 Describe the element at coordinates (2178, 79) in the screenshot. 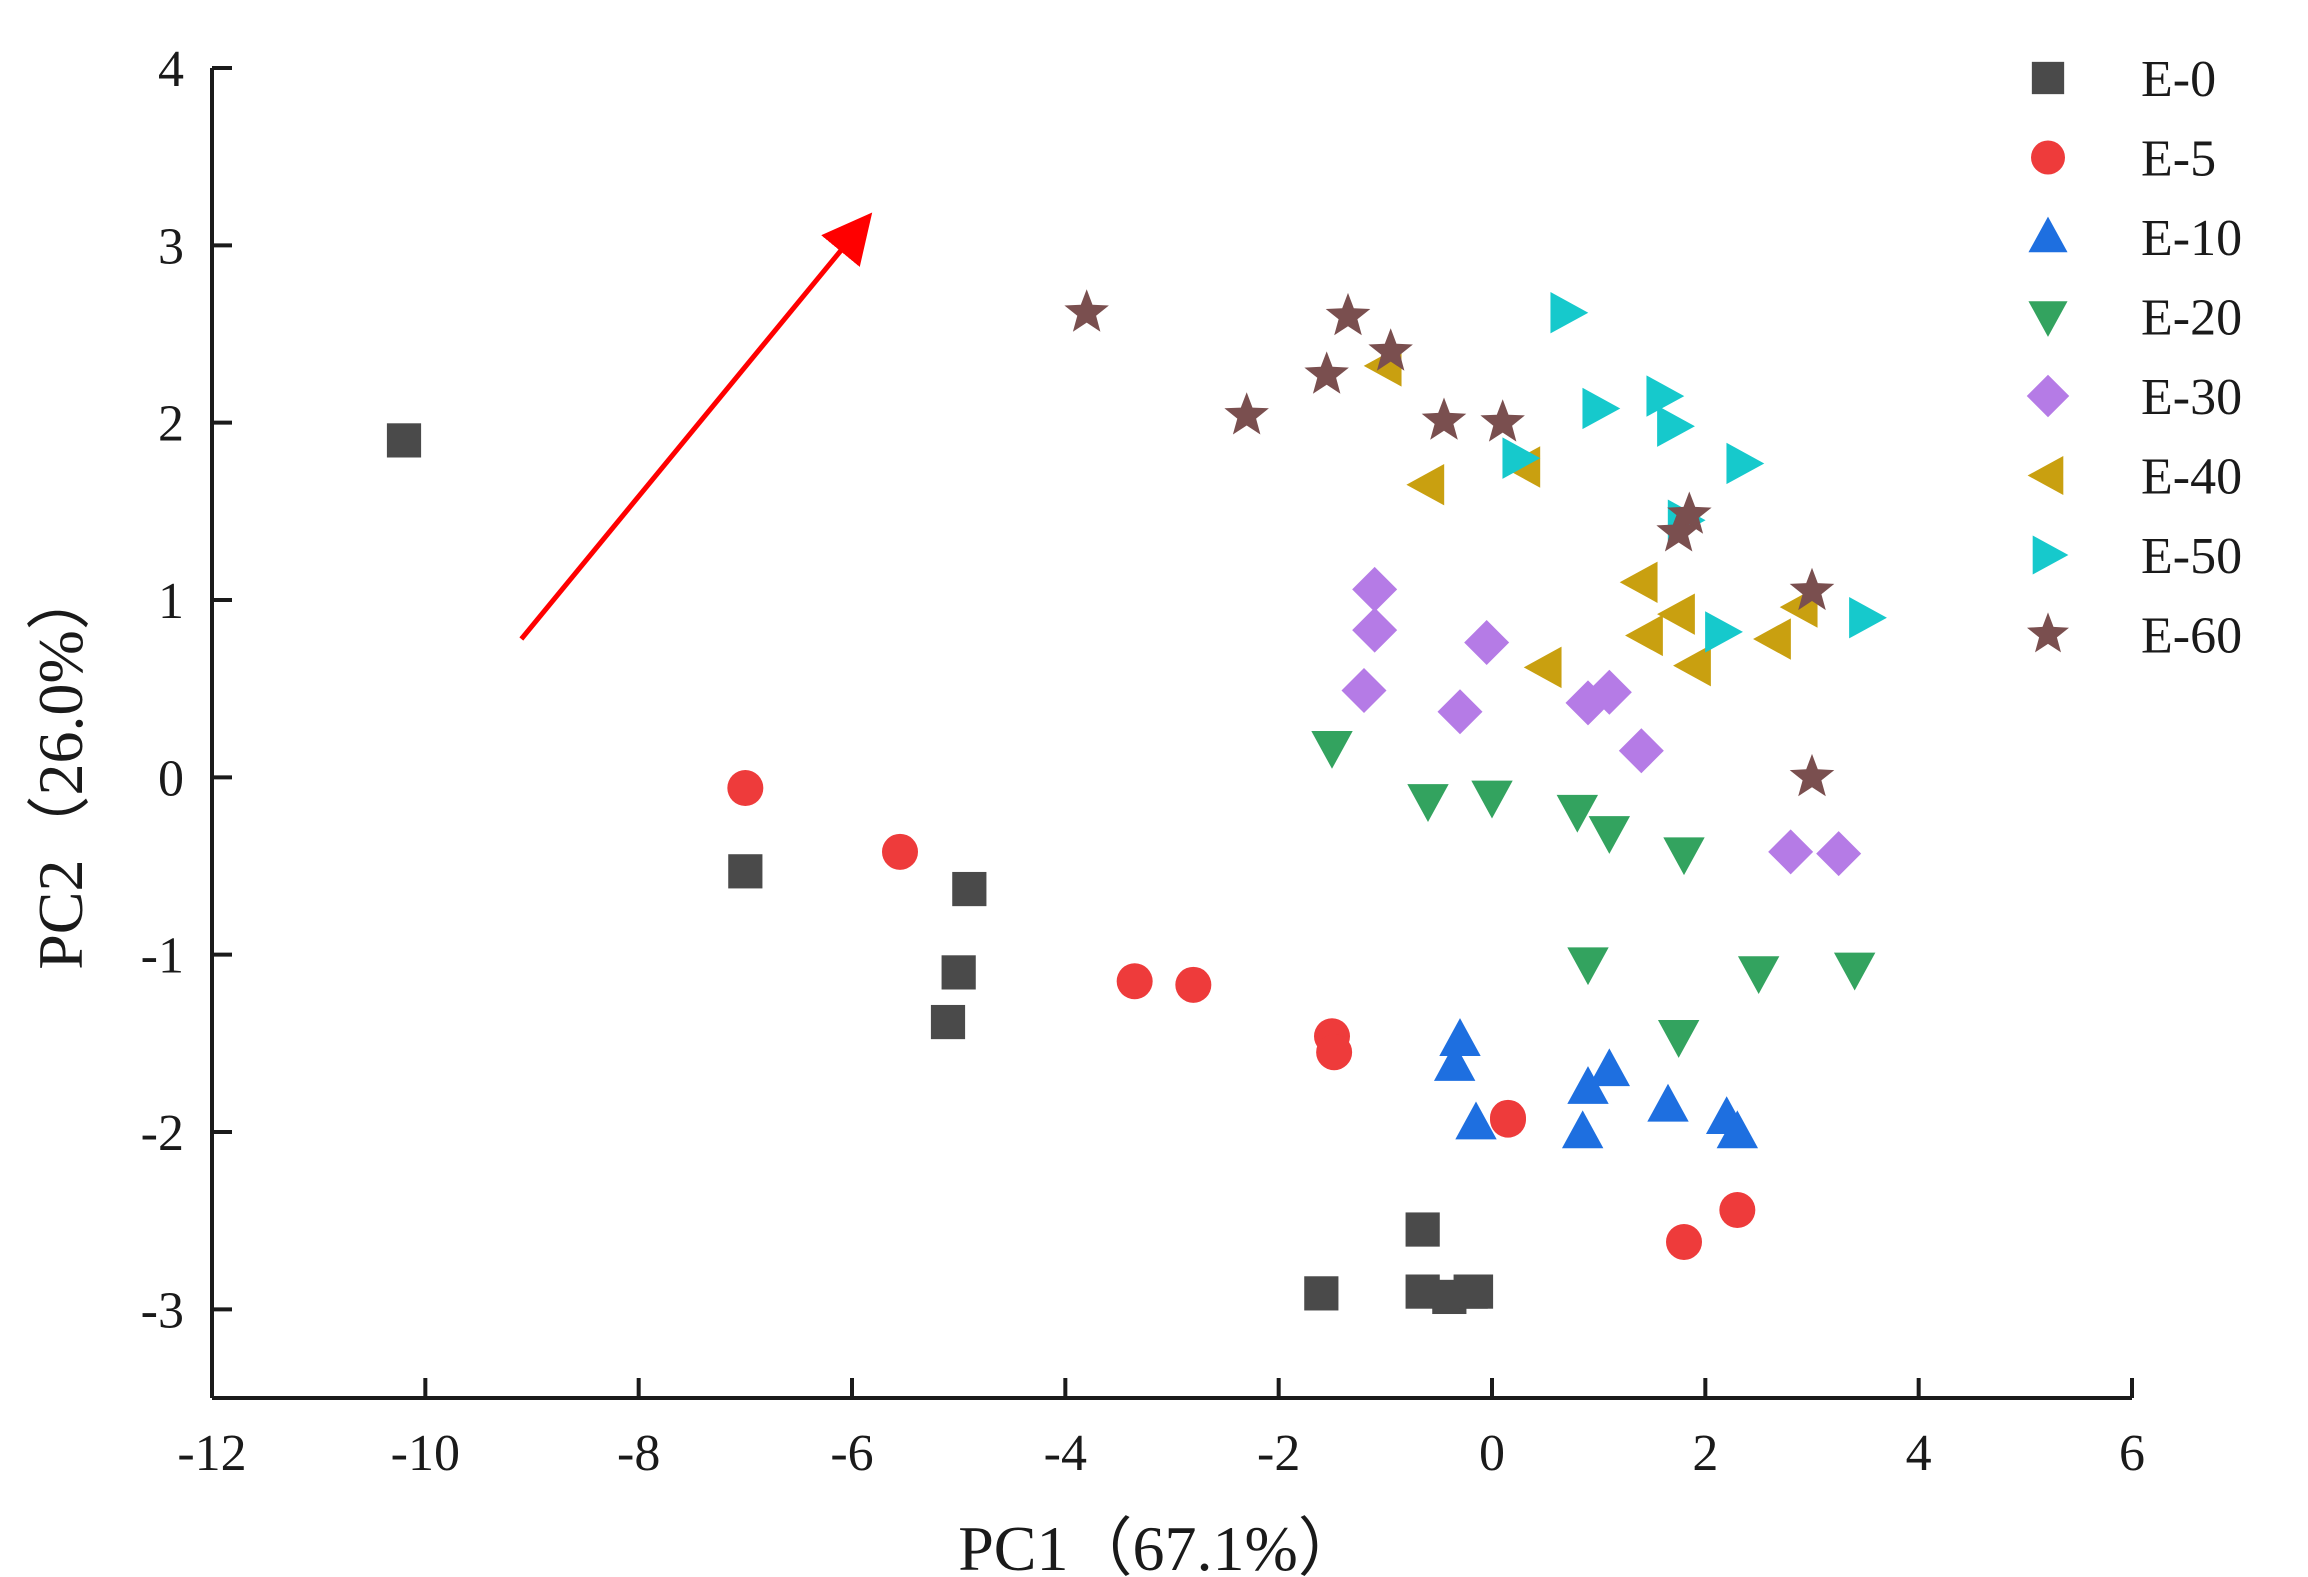

I see `legend-label: E-0` at that location.